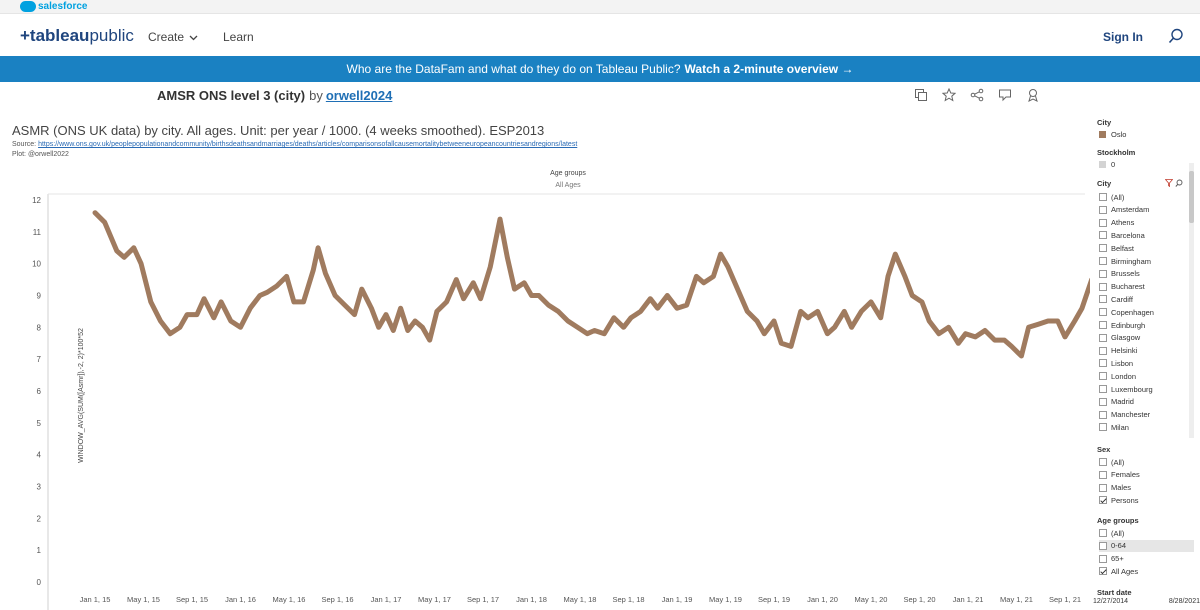  What do you see at coordinates (1146, 274) in the screenshot?
I see `city-filter-item: Brussels` at bounding box center [1146, 274].